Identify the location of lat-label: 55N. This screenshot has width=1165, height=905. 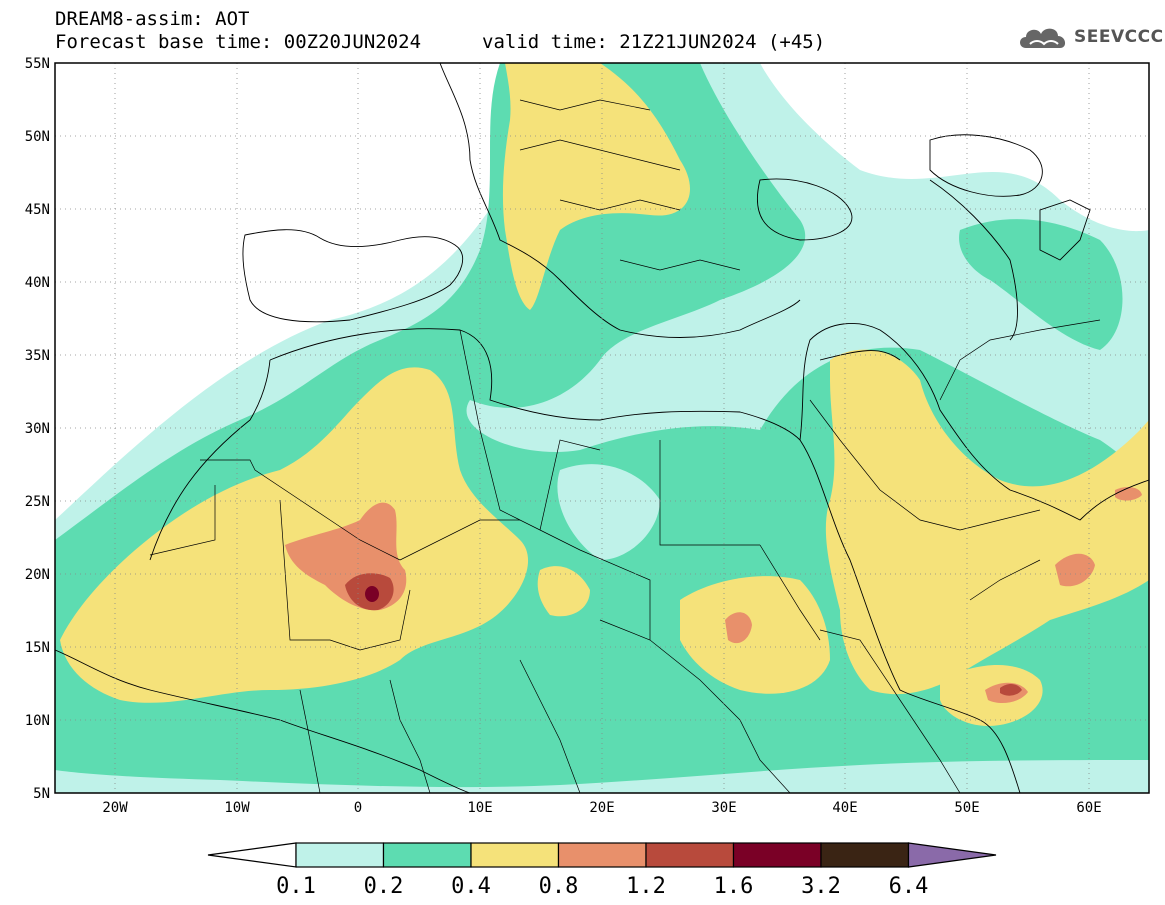
(37, 64).